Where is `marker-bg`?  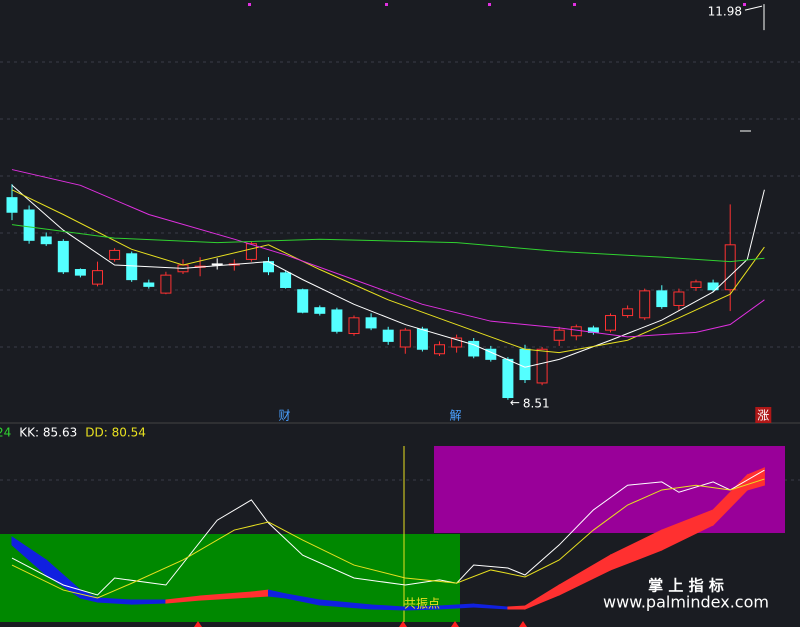 marker-bg is located at coordinates (763, 415).